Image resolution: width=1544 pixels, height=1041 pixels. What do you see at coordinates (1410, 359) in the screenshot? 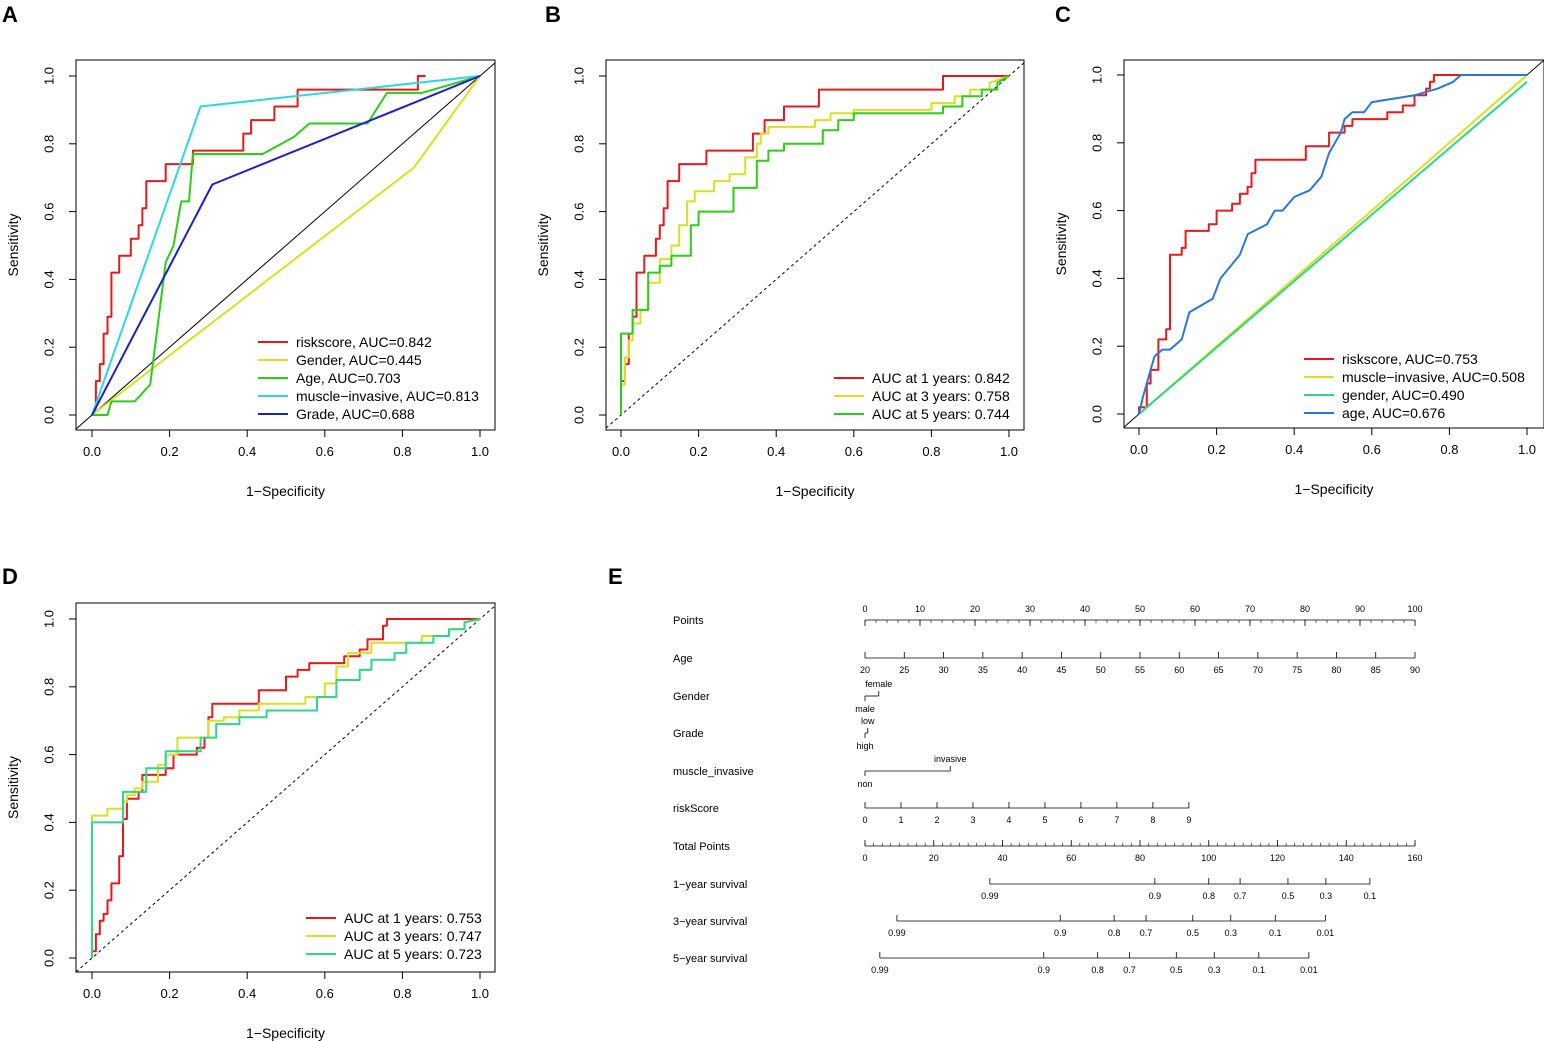
I see `legend-entry: riskscore, AUC=0.753` at bounding box center [1410, 359].